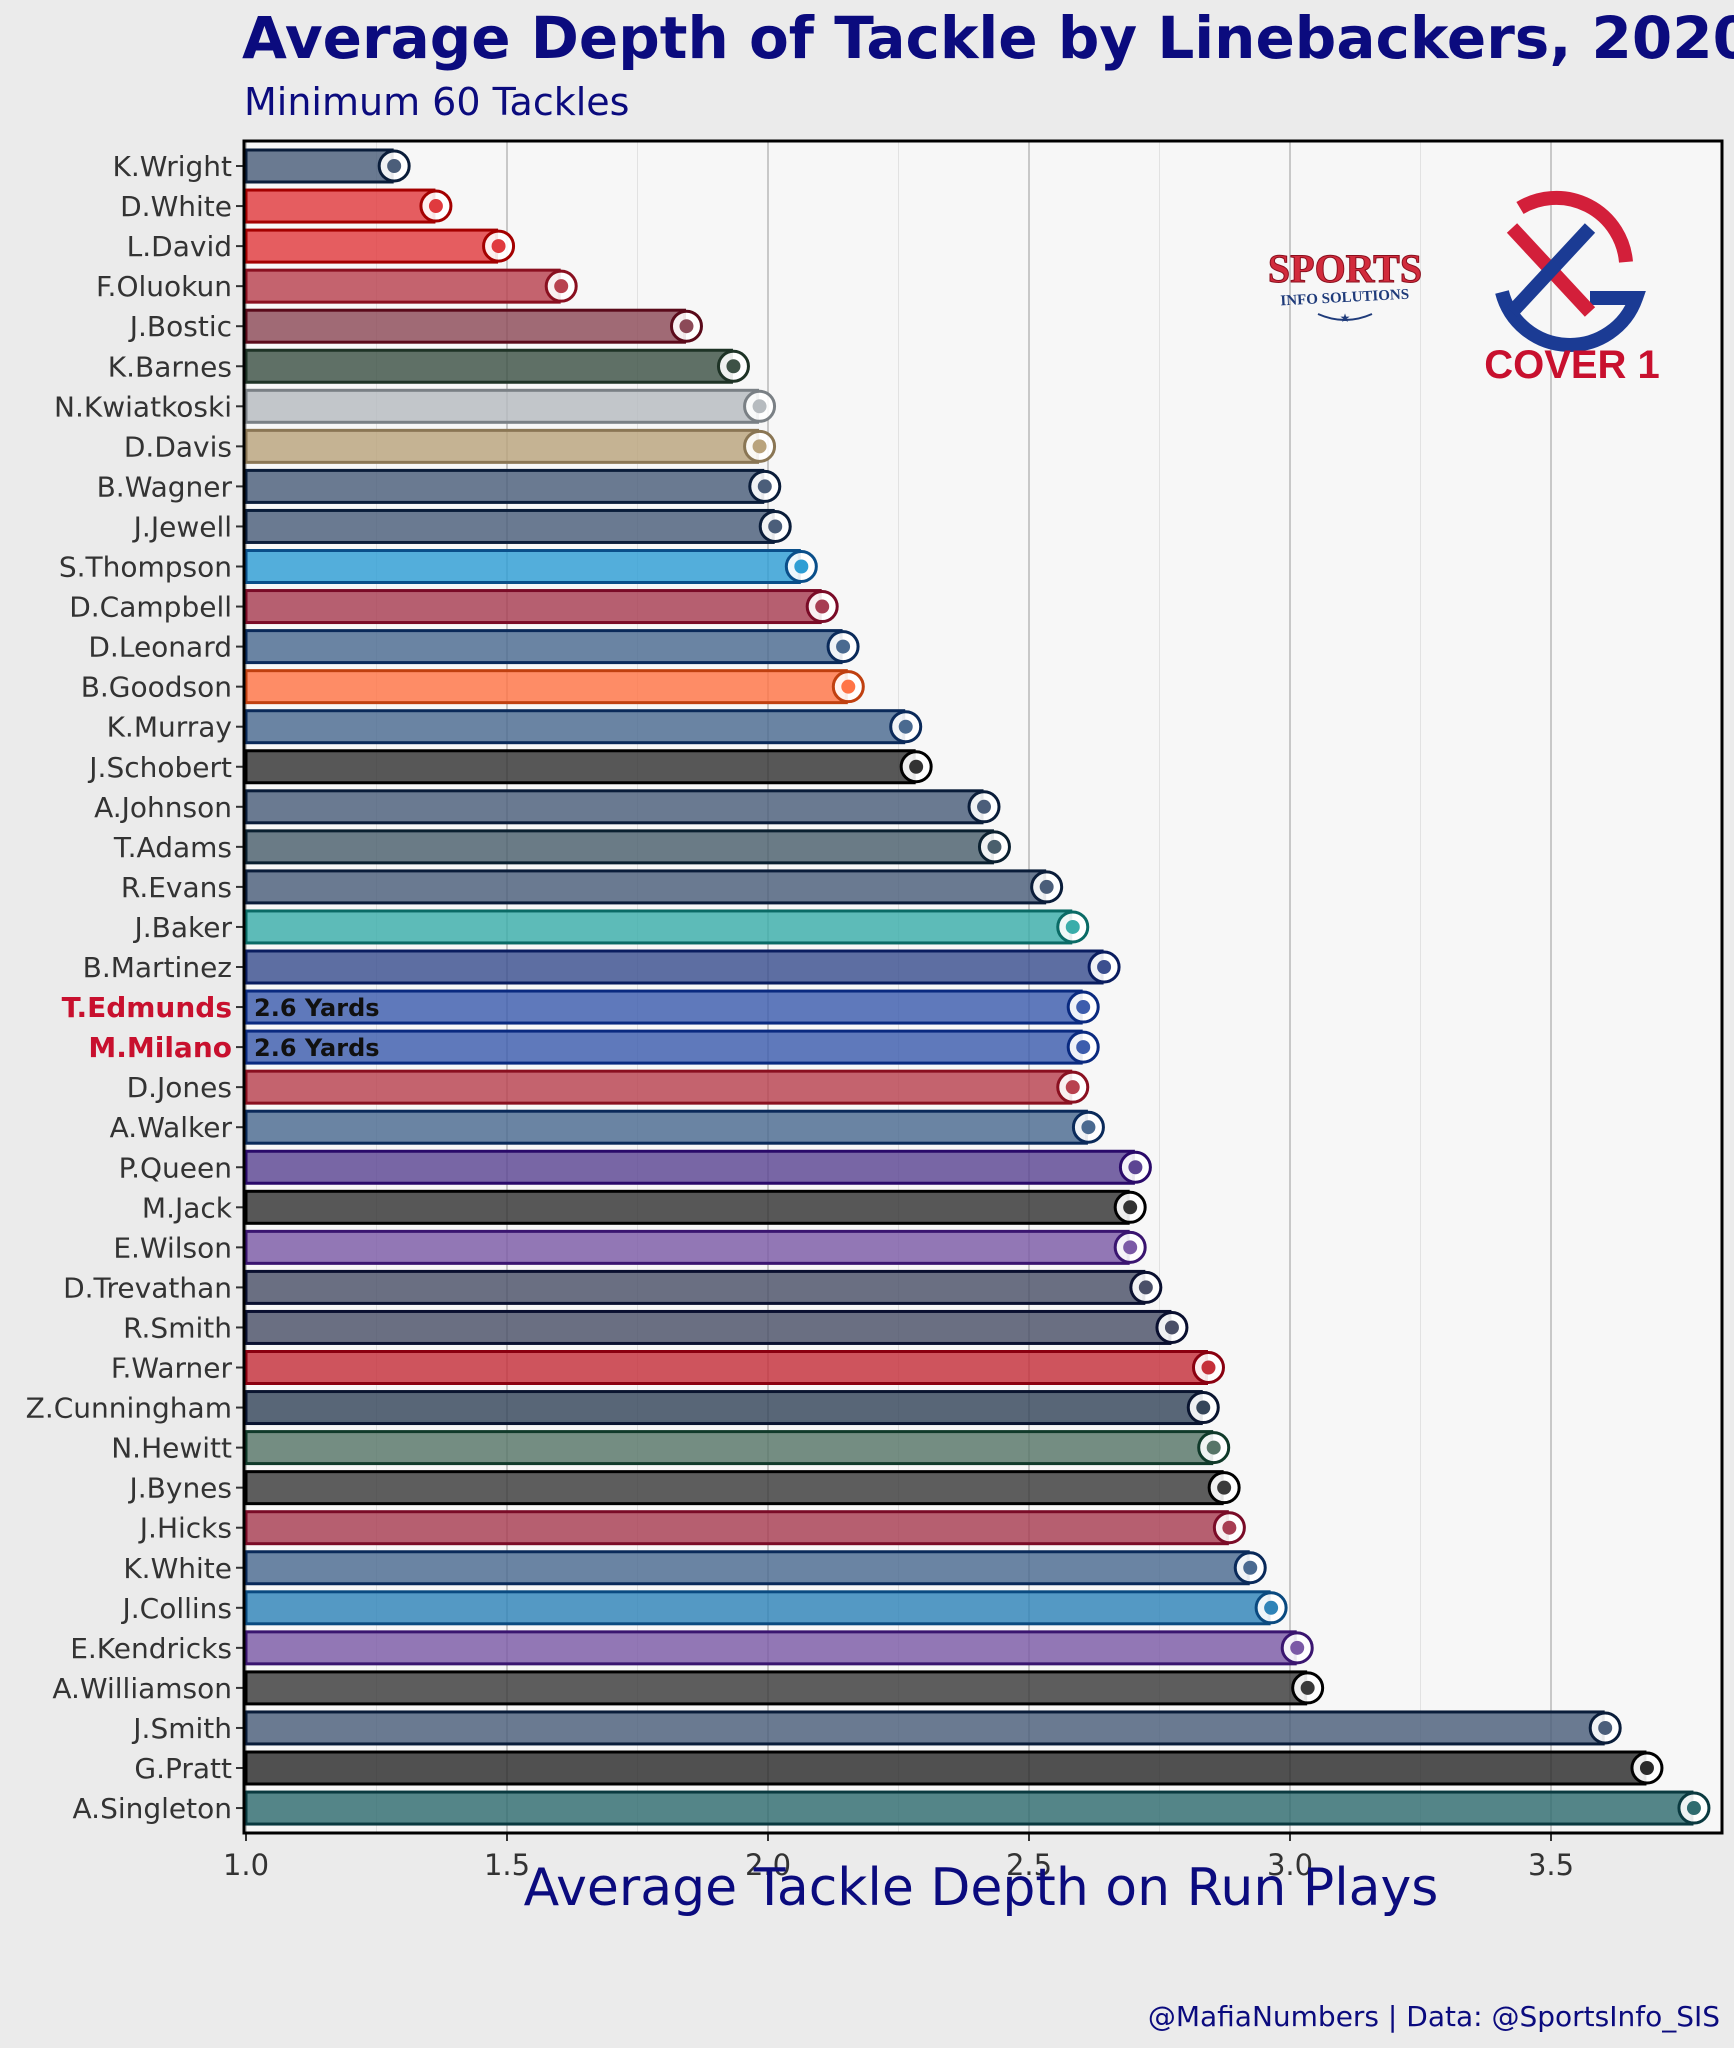 Image resolution: width=1734 pixels, height=2048 pixels. What do you see at coordinates (246, 1865) in the screenshot?
I see `x-tick-label: 1.0` at bounding box center [246, 1865].